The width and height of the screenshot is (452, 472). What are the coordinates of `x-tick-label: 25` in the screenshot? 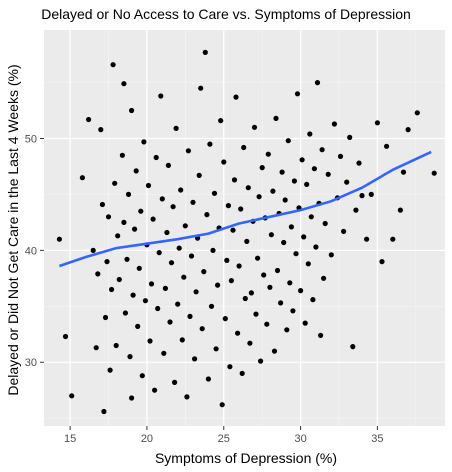 It's located at (224, 439).